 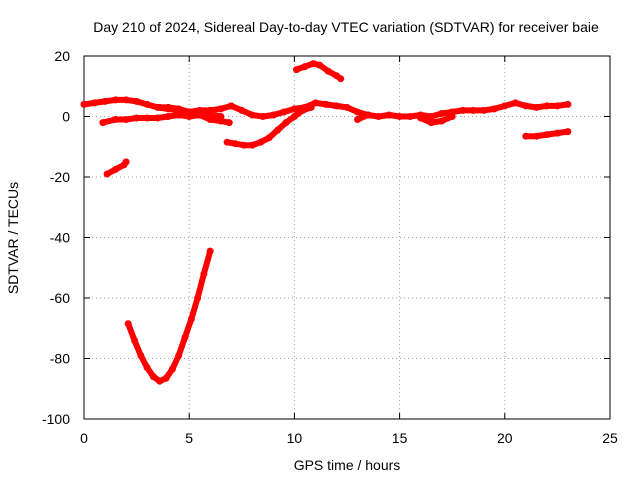 What do you see at coordinates (60, 298) in the screenshot?
I see `y-tick-label: -60` at bounding box center [60, 298].